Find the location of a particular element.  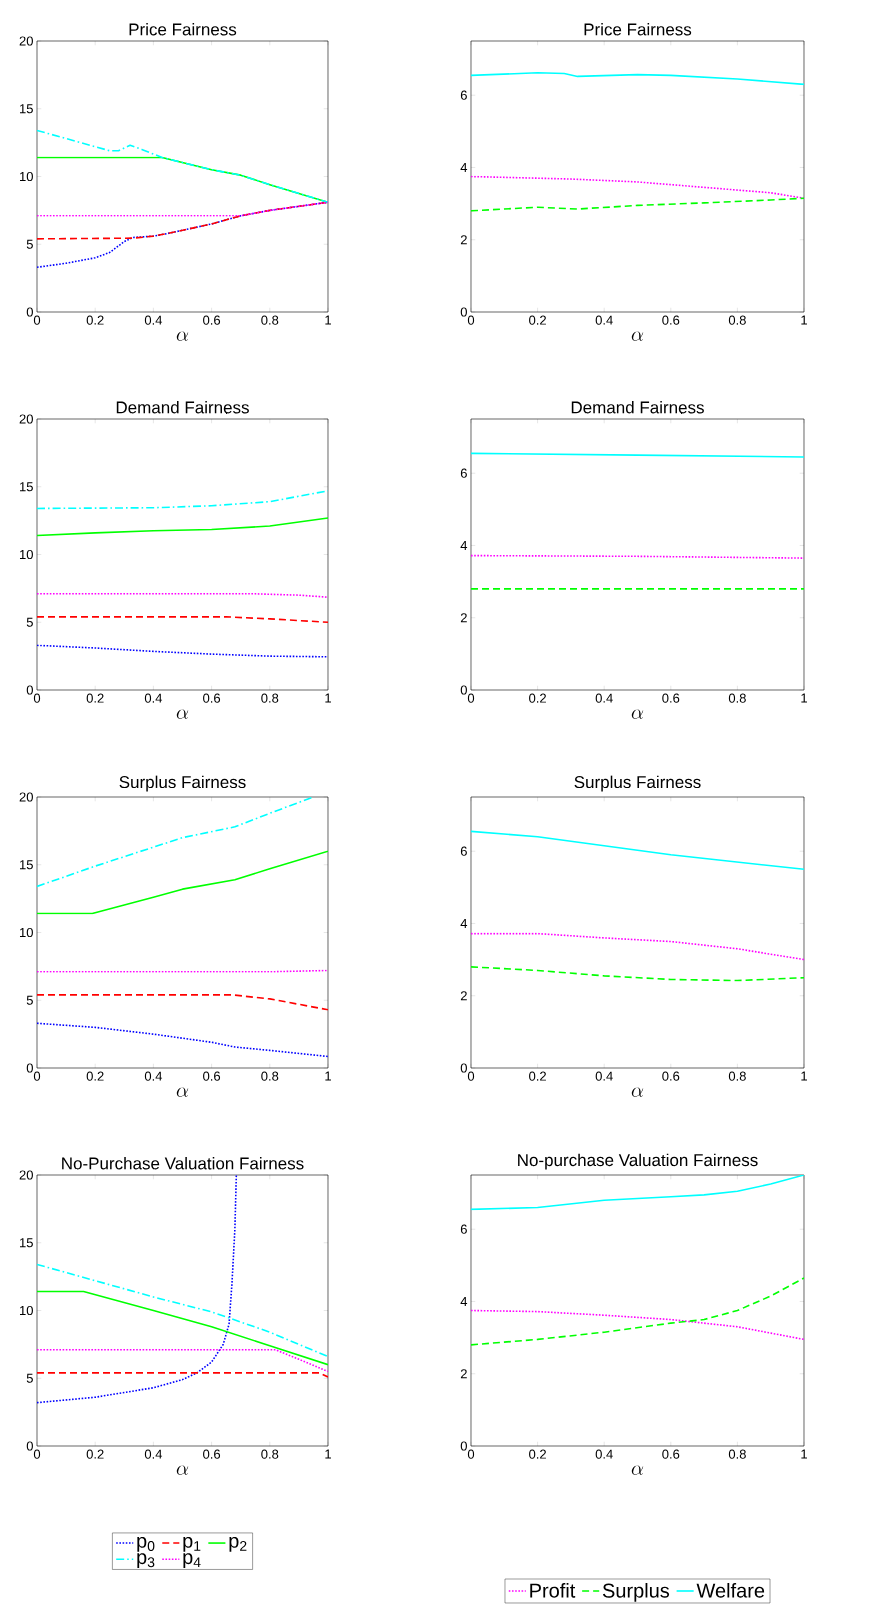

legend-label: p$_{3}$ is located at coordinates (146, 1561).